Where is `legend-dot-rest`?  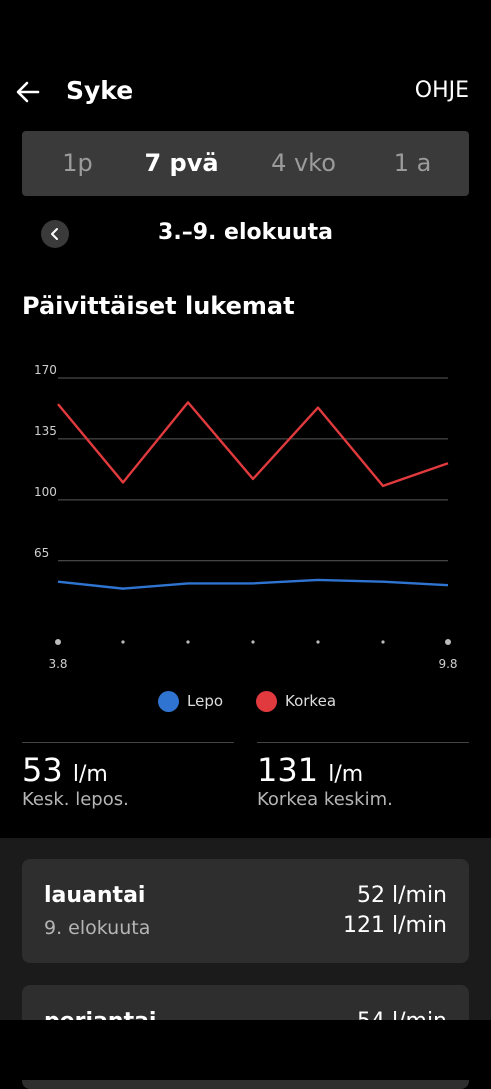 legend-dot-rest is located at coordinates (168, 701).